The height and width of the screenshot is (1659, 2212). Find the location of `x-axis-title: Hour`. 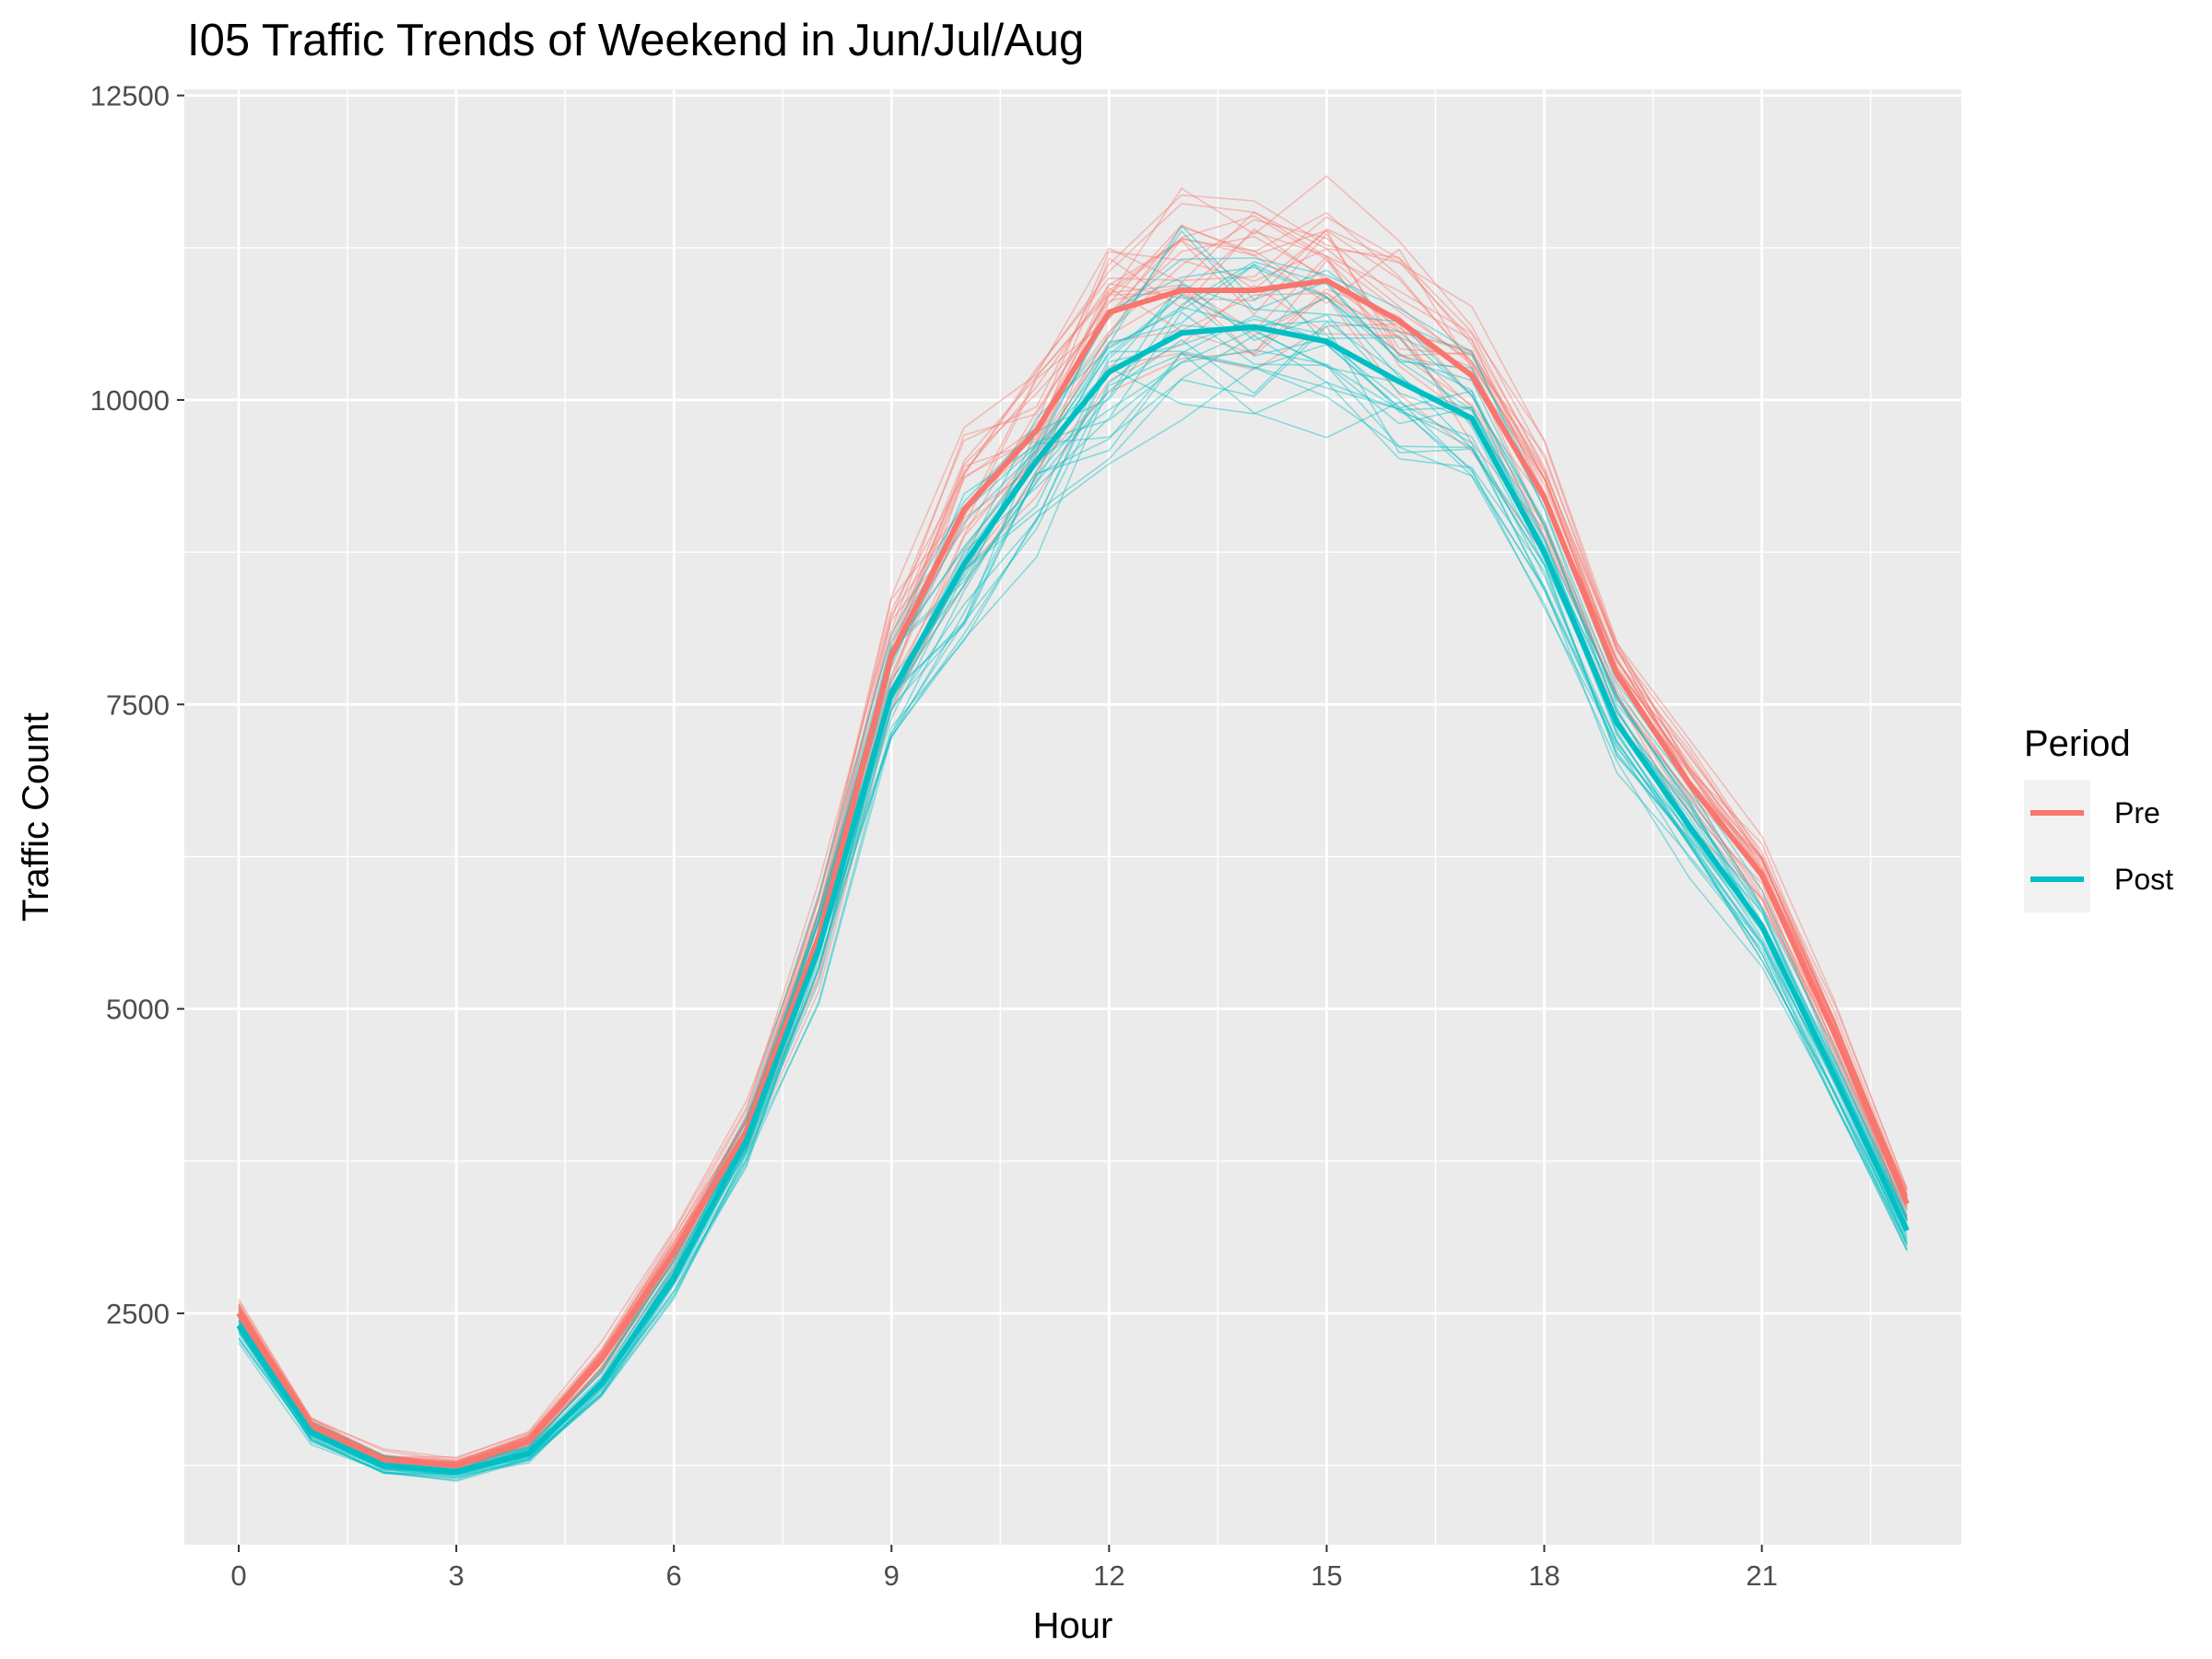

x-axis-title: Hour is located at coordinates (1073, 1626).